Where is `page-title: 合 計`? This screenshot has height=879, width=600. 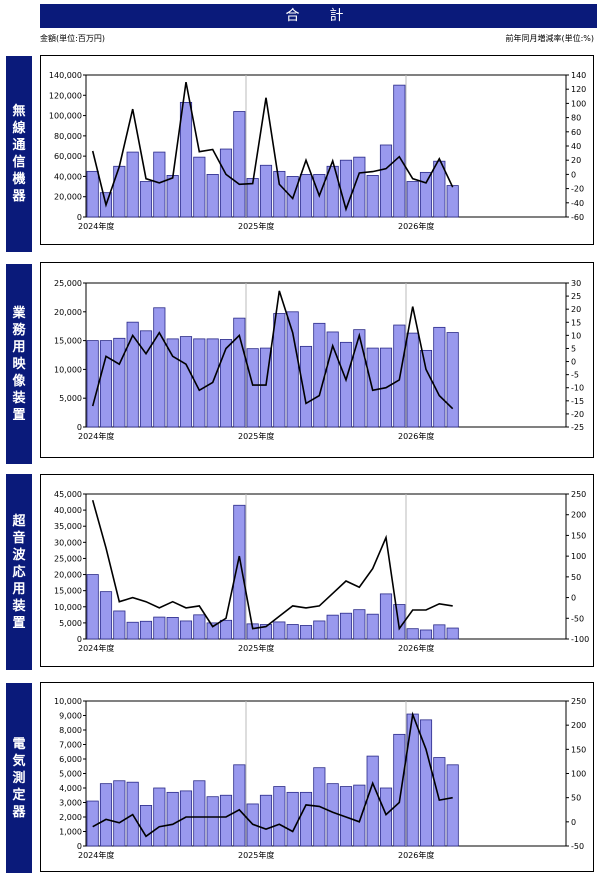
page-title: 合 計 is located at coordinates (318, 16).